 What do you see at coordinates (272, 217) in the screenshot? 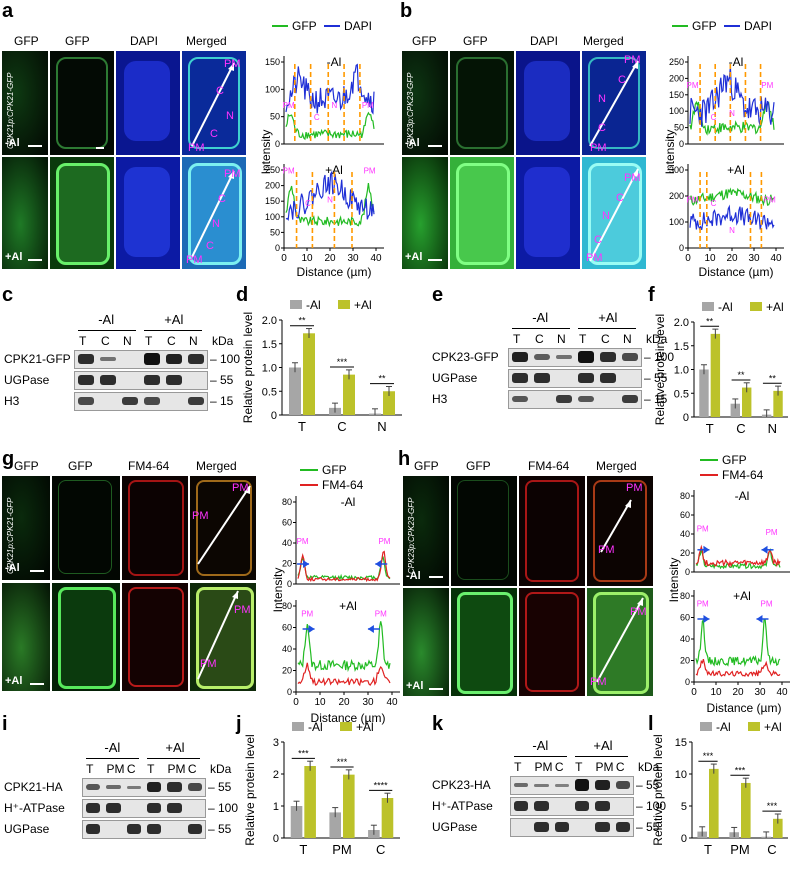
I see `y-tick-label: 100` at bounding box center [272, 217].